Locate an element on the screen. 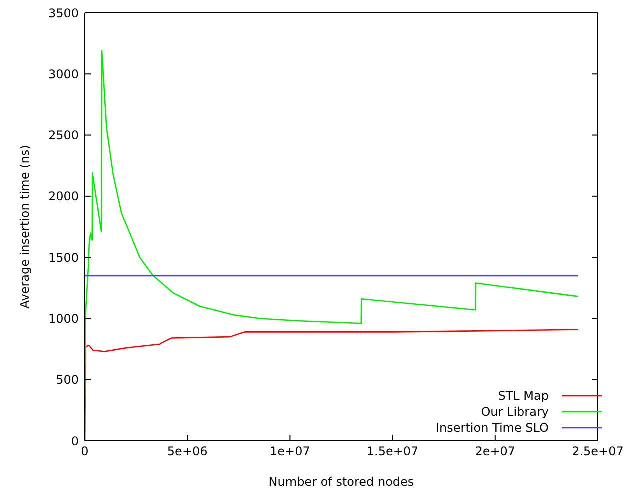 The width and height of the screenshot is (625, 495). y-axis-title: Average insertion time (ns) is located at coordinates (25, 227).